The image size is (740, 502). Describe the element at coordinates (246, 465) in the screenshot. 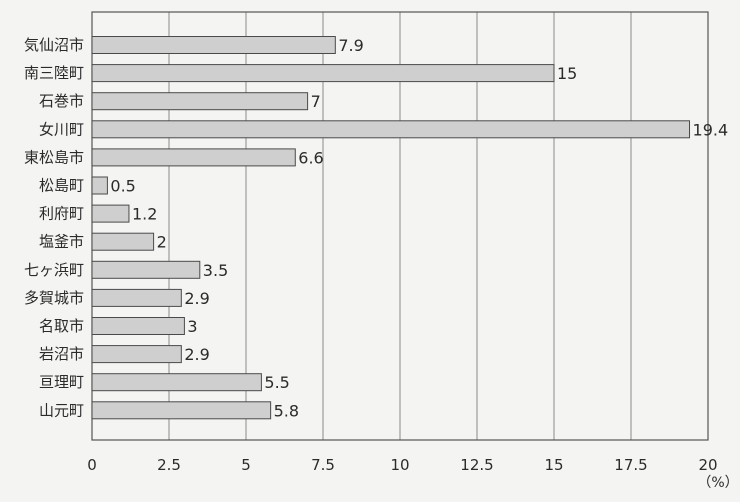

I see `x-tick-label: 5` at that location.